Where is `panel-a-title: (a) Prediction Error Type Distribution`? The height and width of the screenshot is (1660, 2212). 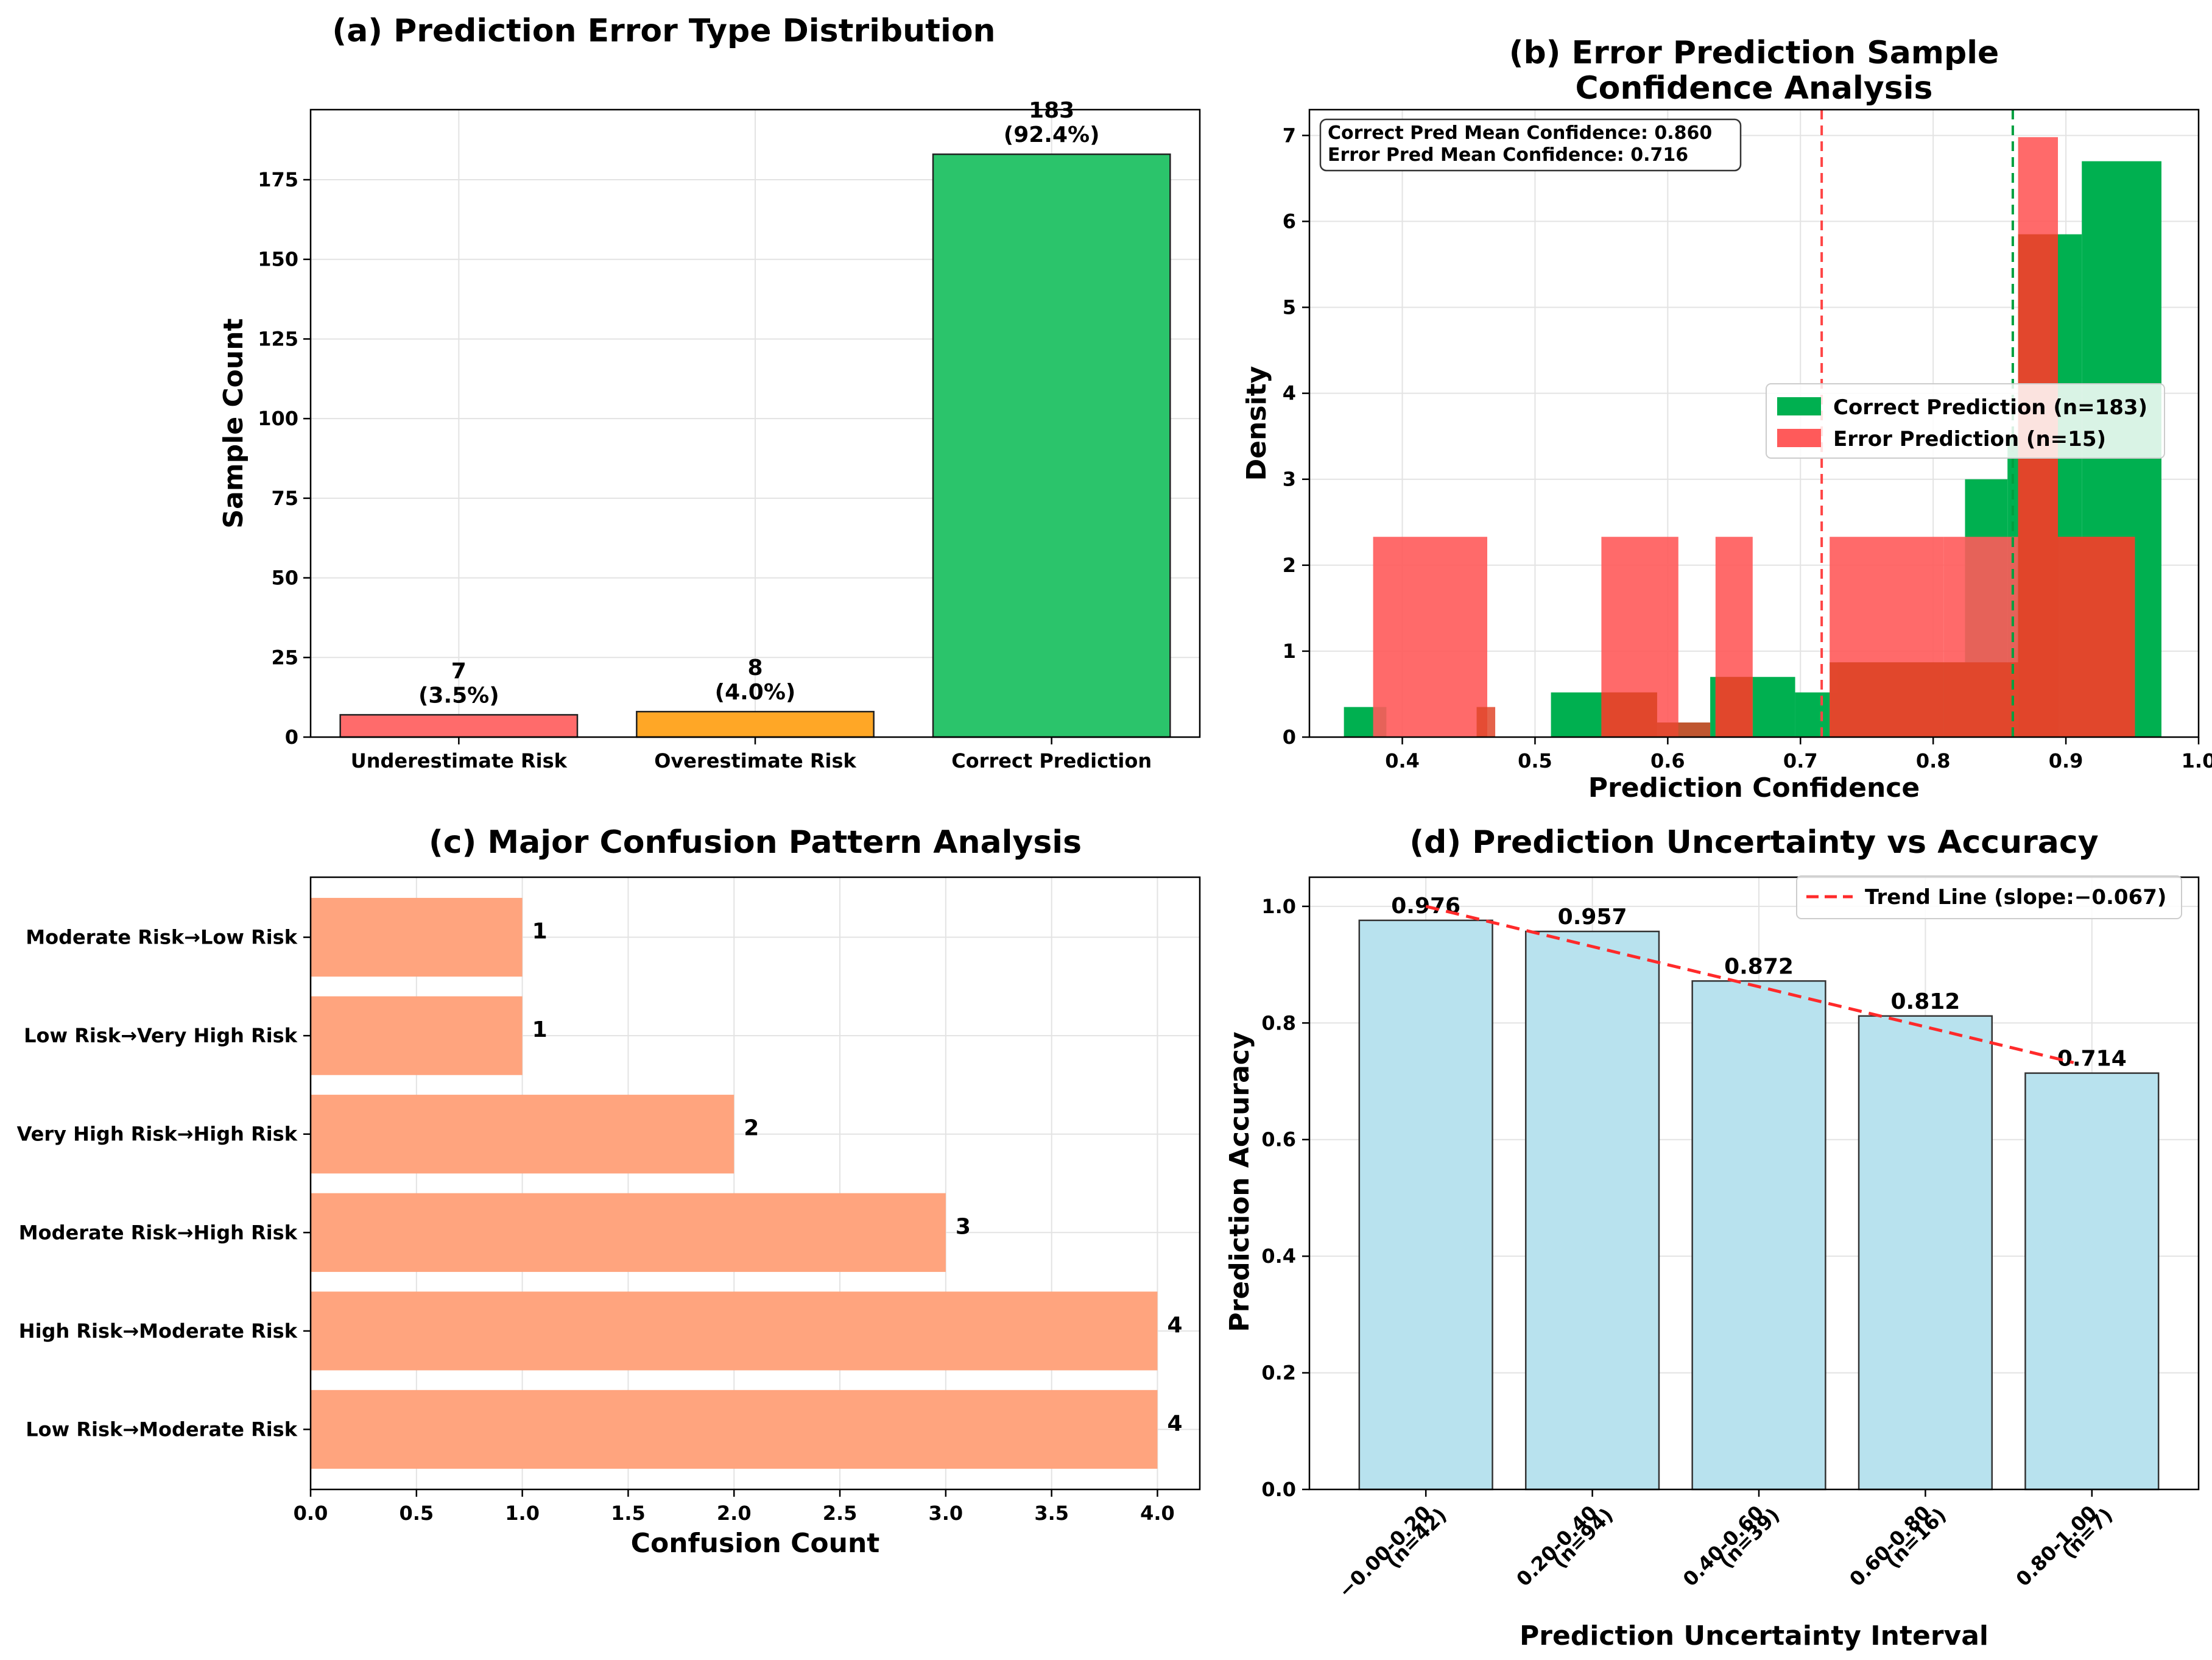 panel-a-title: (a) Prediction Error Type Distribution is located at coordinates (664, 31).